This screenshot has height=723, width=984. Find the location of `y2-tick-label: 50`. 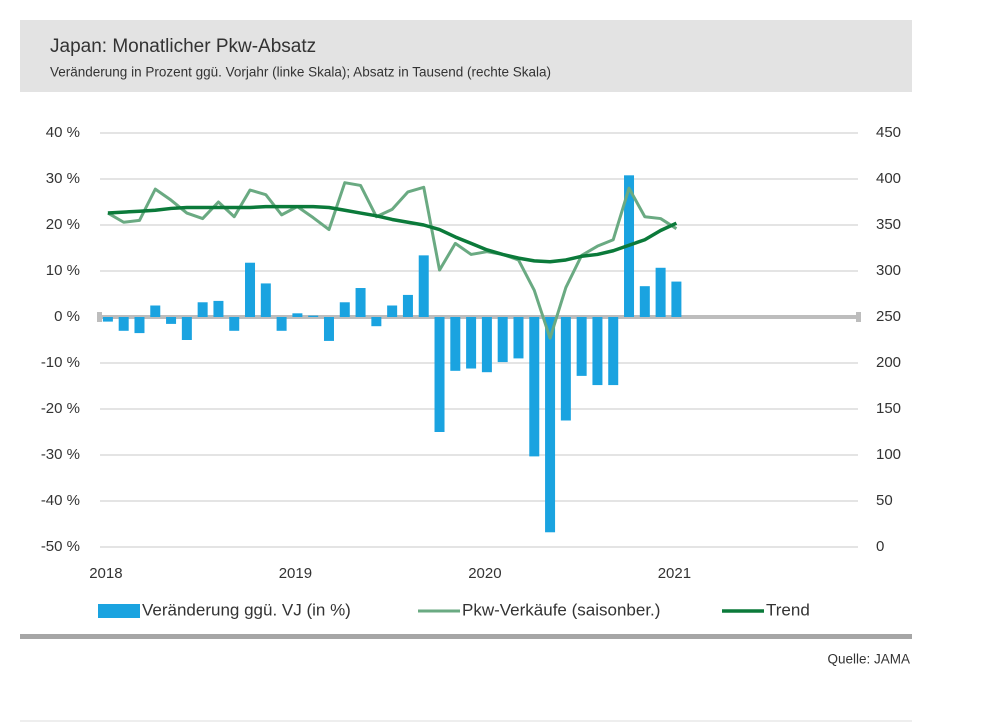

y2-tick-label: 50 is located at coordinates (884, 500).